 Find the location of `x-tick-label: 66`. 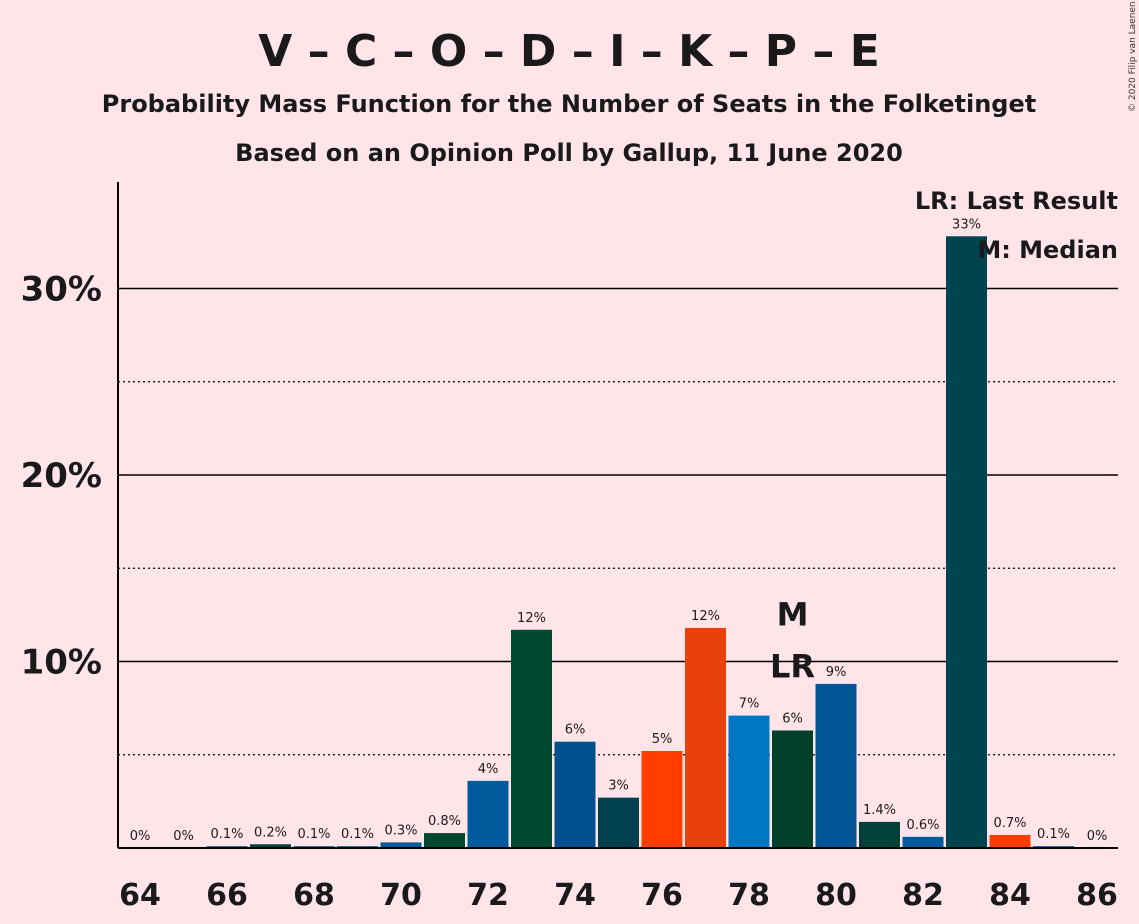

x-tick-label: 66 is located at coordinates (227, 895).